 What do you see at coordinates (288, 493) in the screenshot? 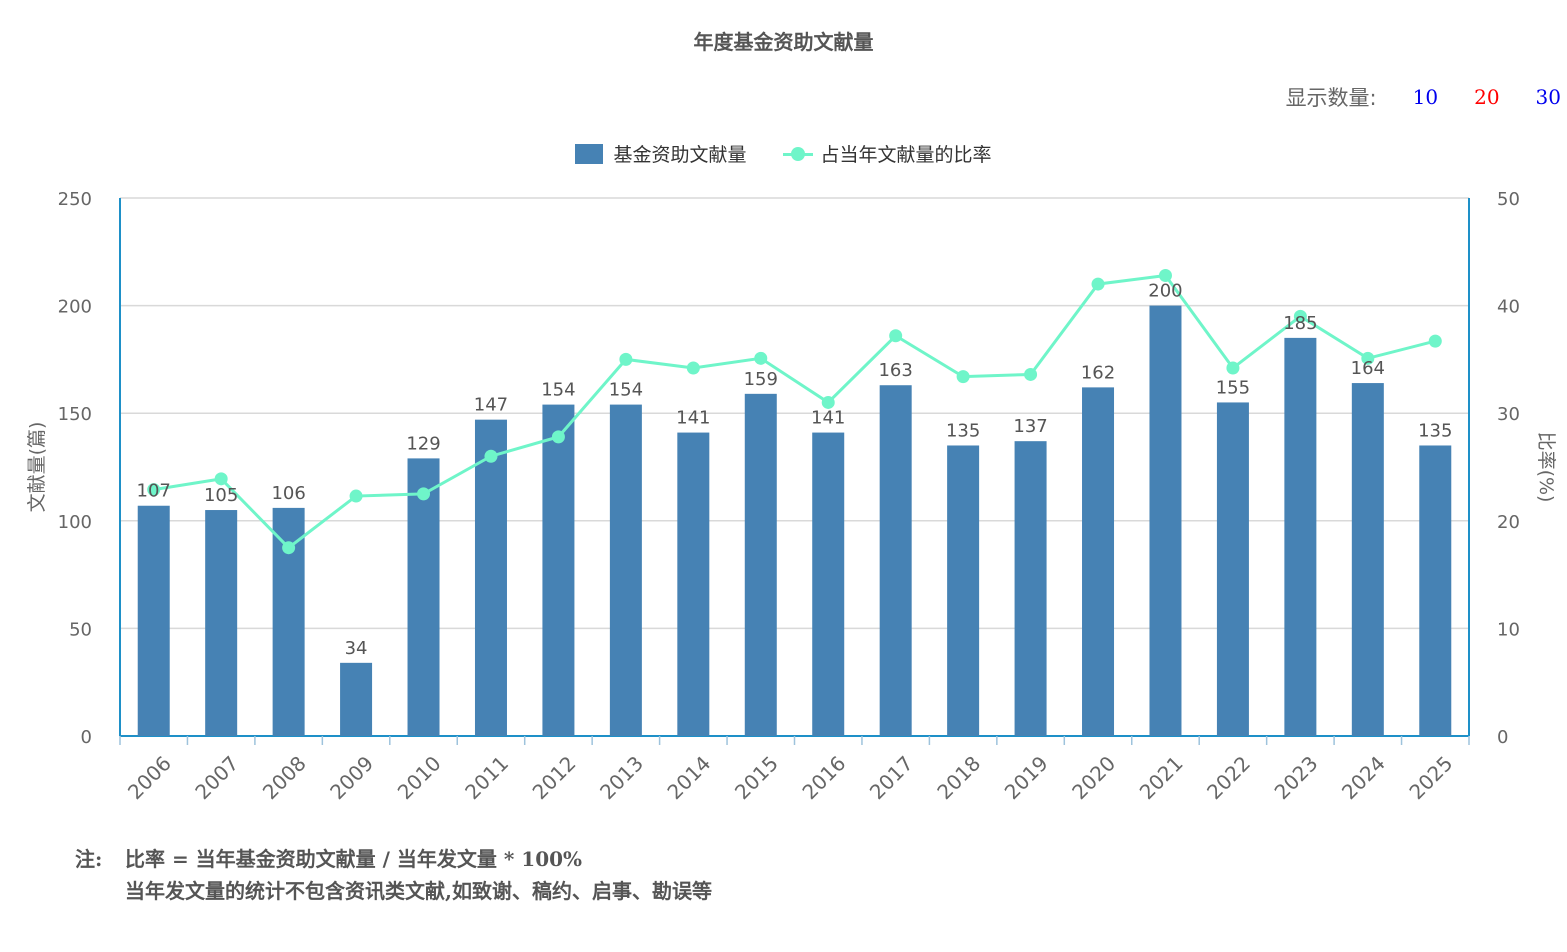
I see `bar-data-label: 106` at bounding box center [288, 493].